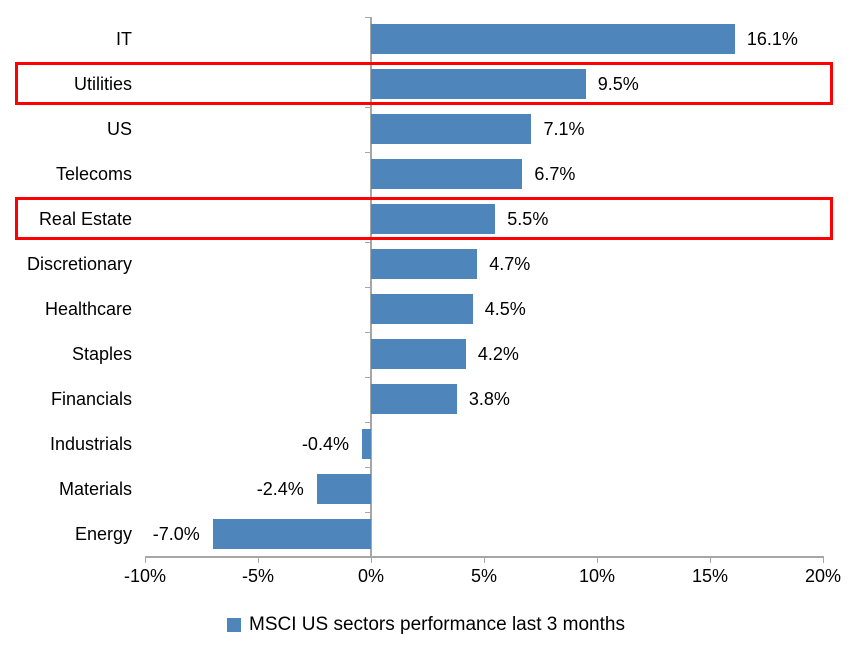  What do you see at coordinates (823, 576) in the screenshot?
I see `value-axis-label: 20%` at bounding box center [823, 576].